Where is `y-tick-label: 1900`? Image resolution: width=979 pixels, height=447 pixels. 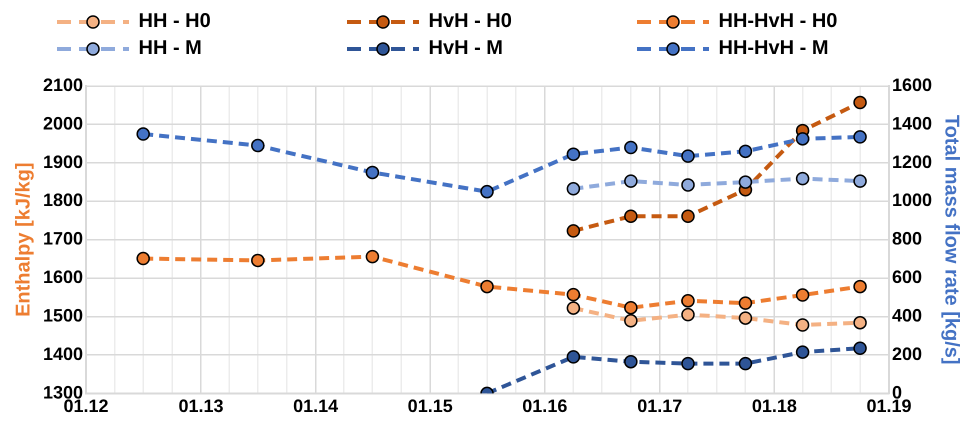 y-tick-label: 1900 is located at coordinates (63, 162).